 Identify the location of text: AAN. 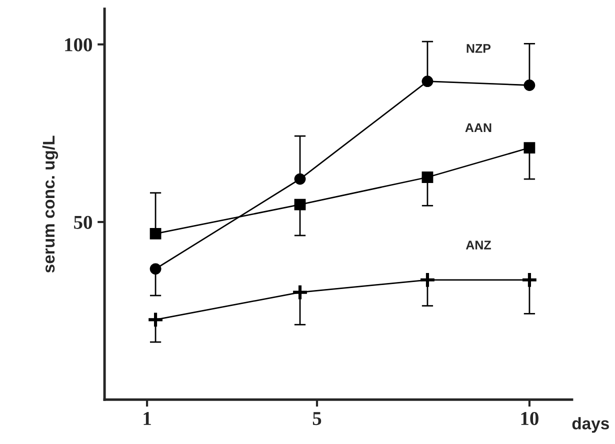
(478, 127).